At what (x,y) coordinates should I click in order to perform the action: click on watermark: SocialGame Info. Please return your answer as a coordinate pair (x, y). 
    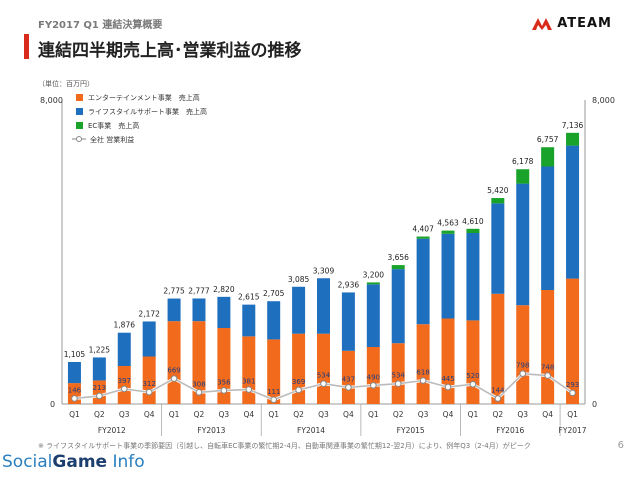
    Looking at the image, I should click on (73, 462).